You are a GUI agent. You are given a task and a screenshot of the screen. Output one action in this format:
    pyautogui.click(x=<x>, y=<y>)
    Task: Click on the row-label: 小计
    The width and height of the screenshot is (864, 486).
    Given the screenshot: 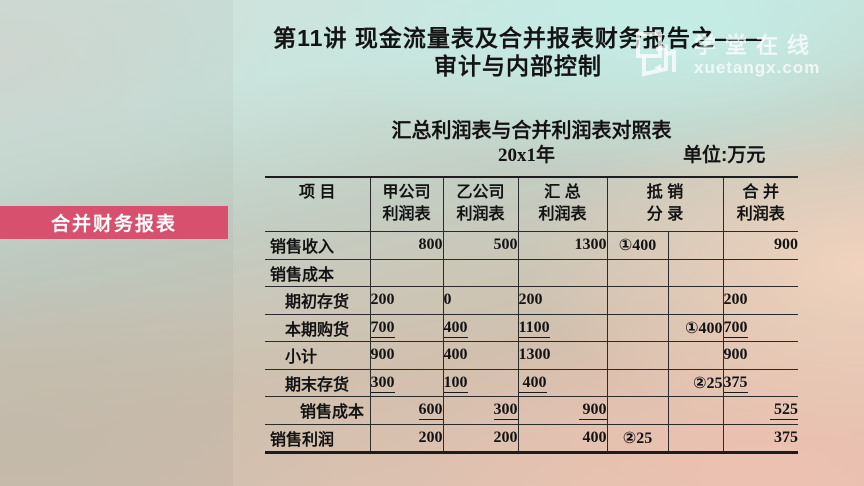 What is the action you would take?
    pyautogui.click(x=317, y=355)
    